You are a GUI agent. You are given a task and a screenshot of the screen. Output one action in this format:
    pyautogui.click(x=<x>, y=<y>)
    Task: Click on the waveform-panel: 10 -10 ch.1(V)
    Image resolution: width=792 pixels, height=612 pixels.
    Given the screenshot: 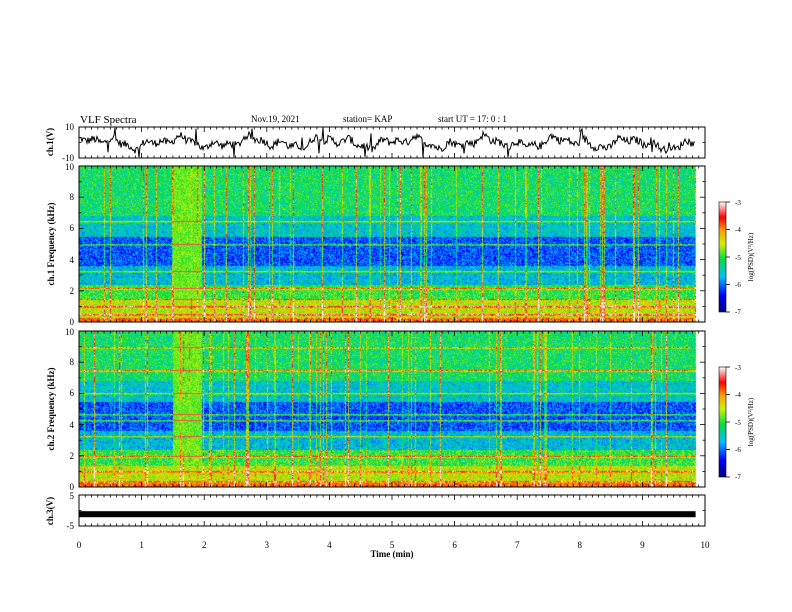 What is the action you would take?
    pyautogui.click(x=375, y=142)
    